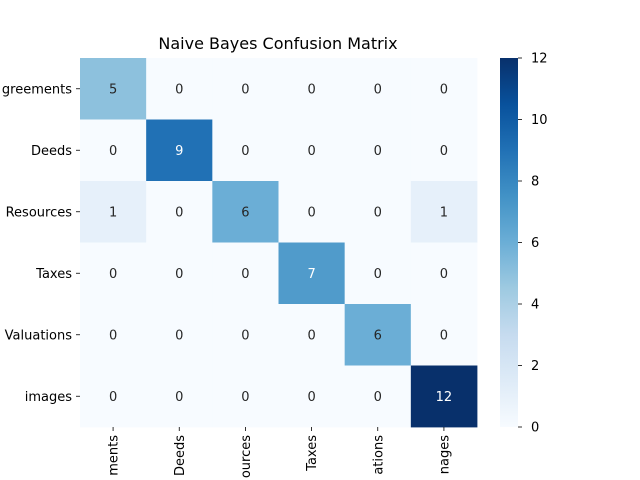 The height and width of the screenshot is (480, 640). What do you see at coordinates (39, 212) in the screenshot?
I see `y-tick-label: Resources` at bounding box center [39, 212].